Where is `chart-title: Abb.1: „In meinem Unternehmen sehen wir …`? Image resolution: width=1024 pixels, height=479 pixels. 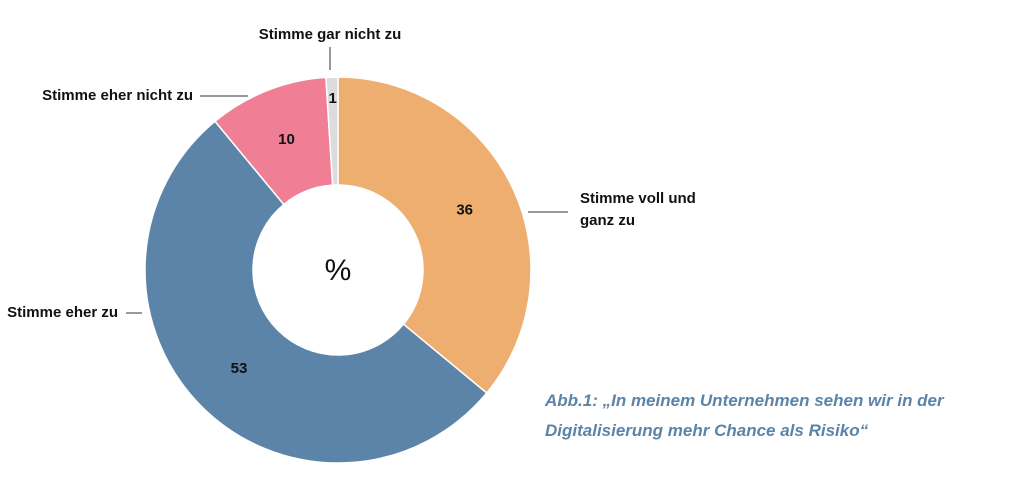 chart-title: Abb.1: „In meinem Unternehmen sehen wir … is located at coordinates (744, 415).